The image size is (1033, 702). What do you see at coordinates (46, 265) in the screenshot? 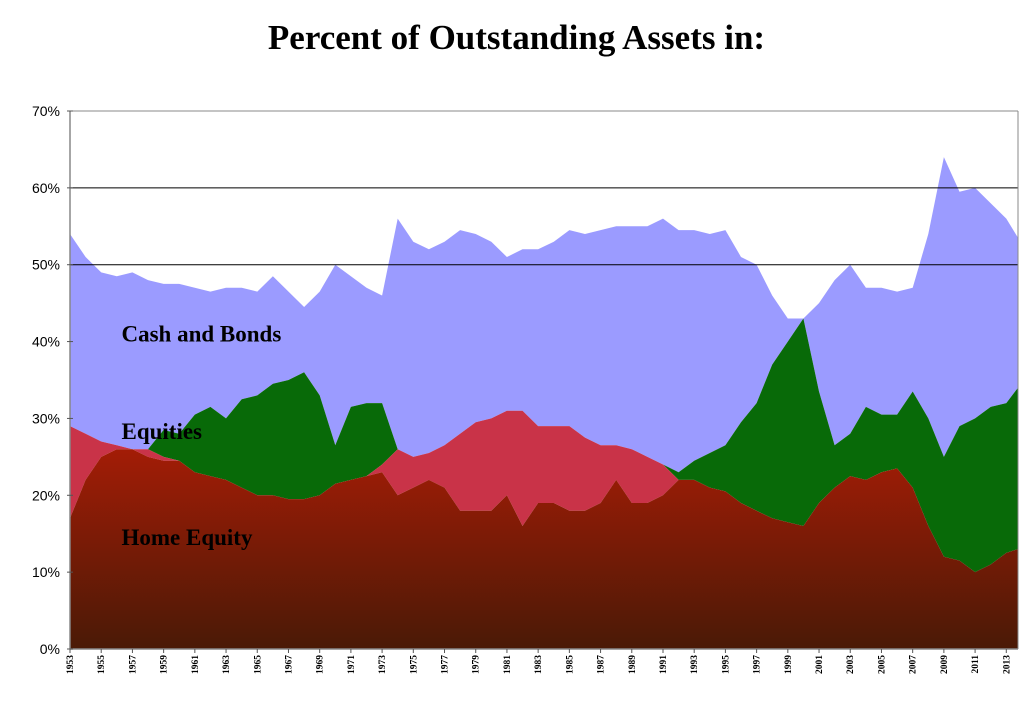
I see `y-tick-label: 50%` at bounding box center [46, 265].